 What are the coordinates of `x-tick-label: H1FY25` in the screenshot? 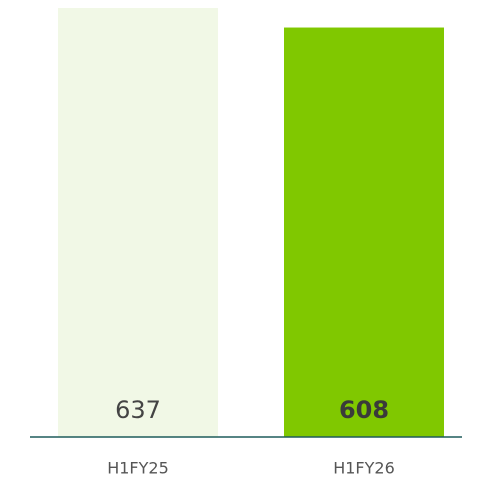 It's located at (138, 468).